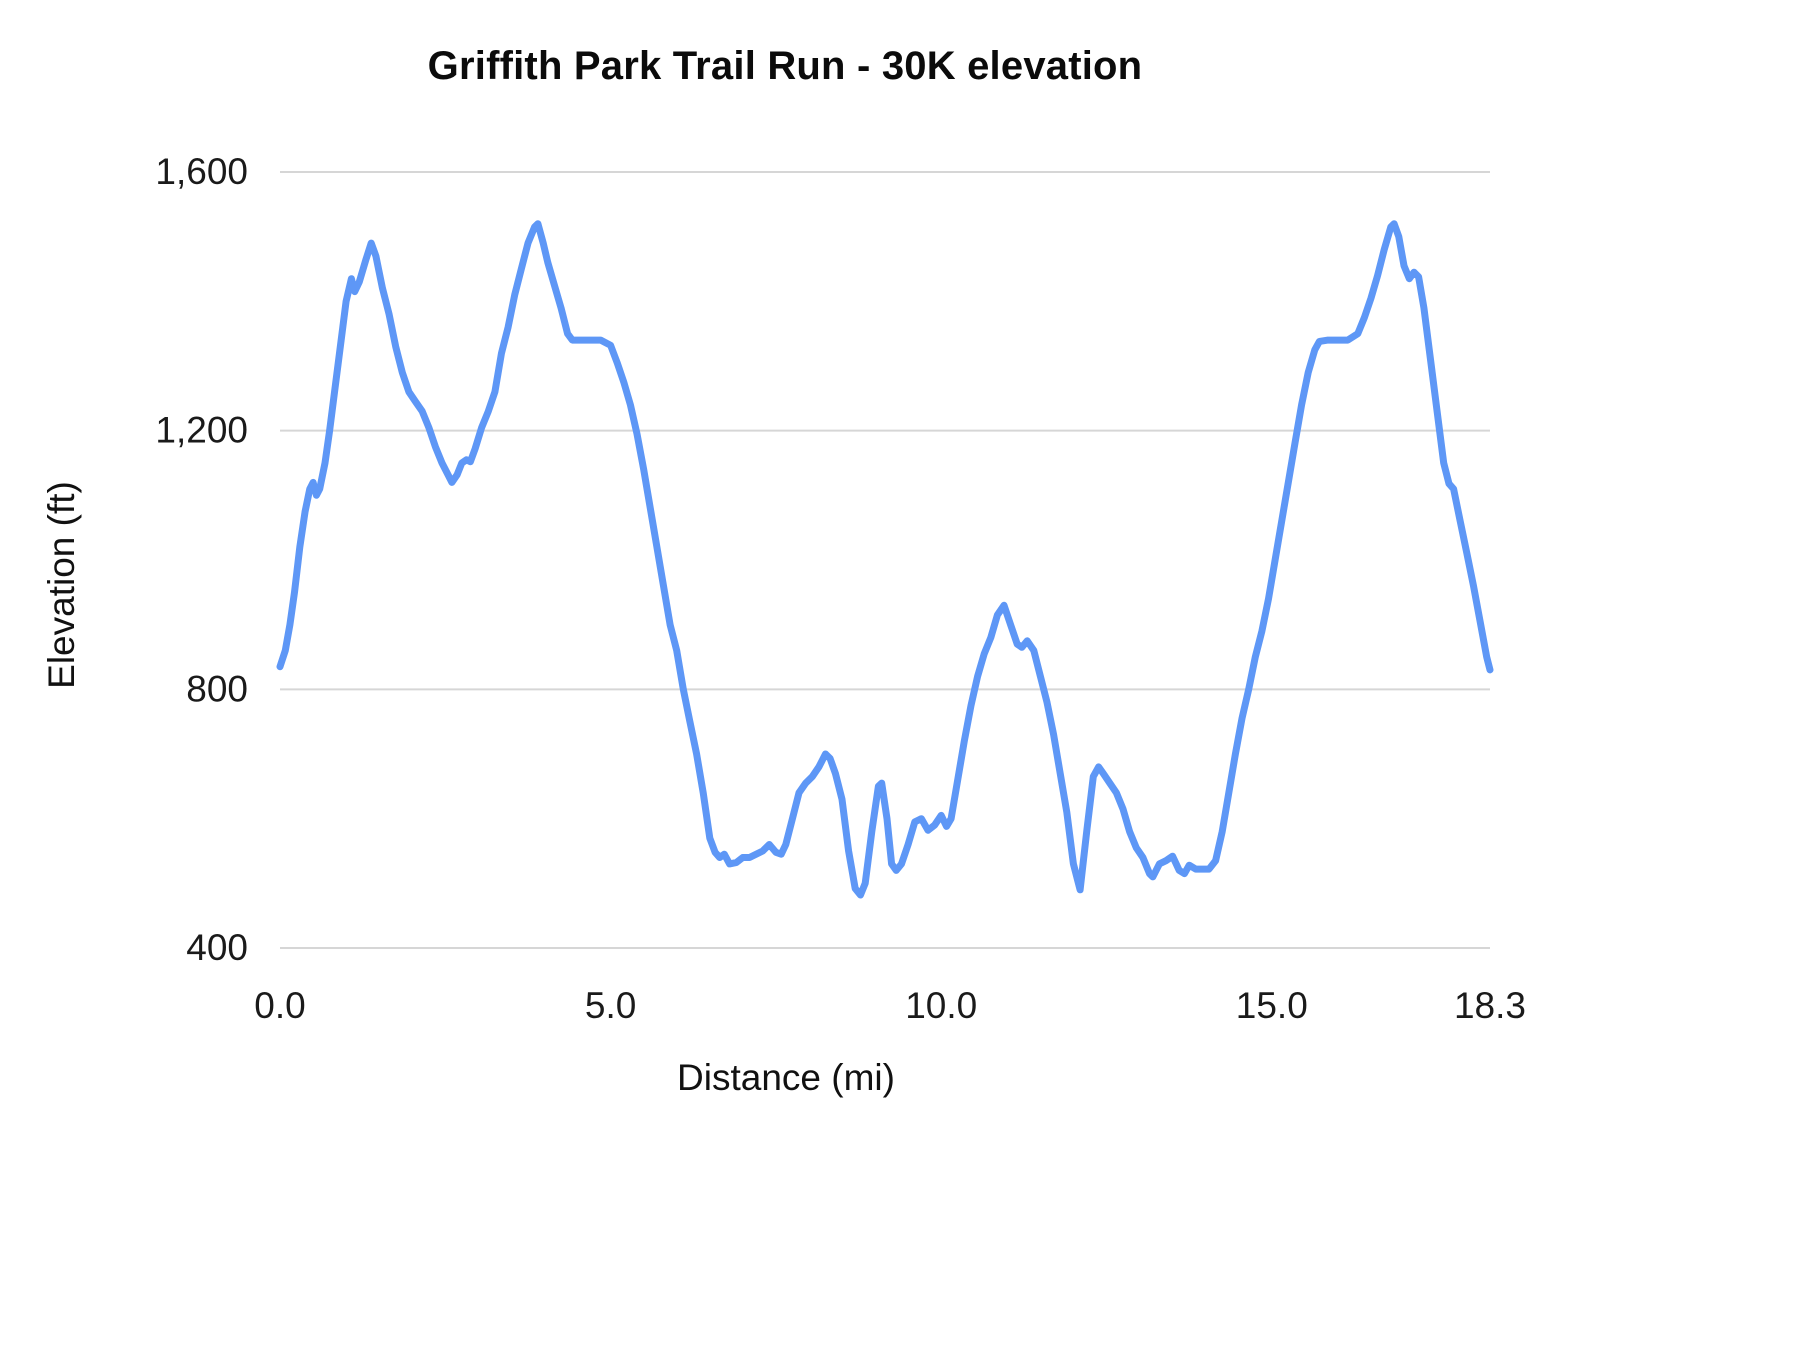 This screenshot has width=1800, height=1350. Describe the element at coordinates (1490, 1005) in the screenshot. I see `x-tick-label: 18.3` at that location.